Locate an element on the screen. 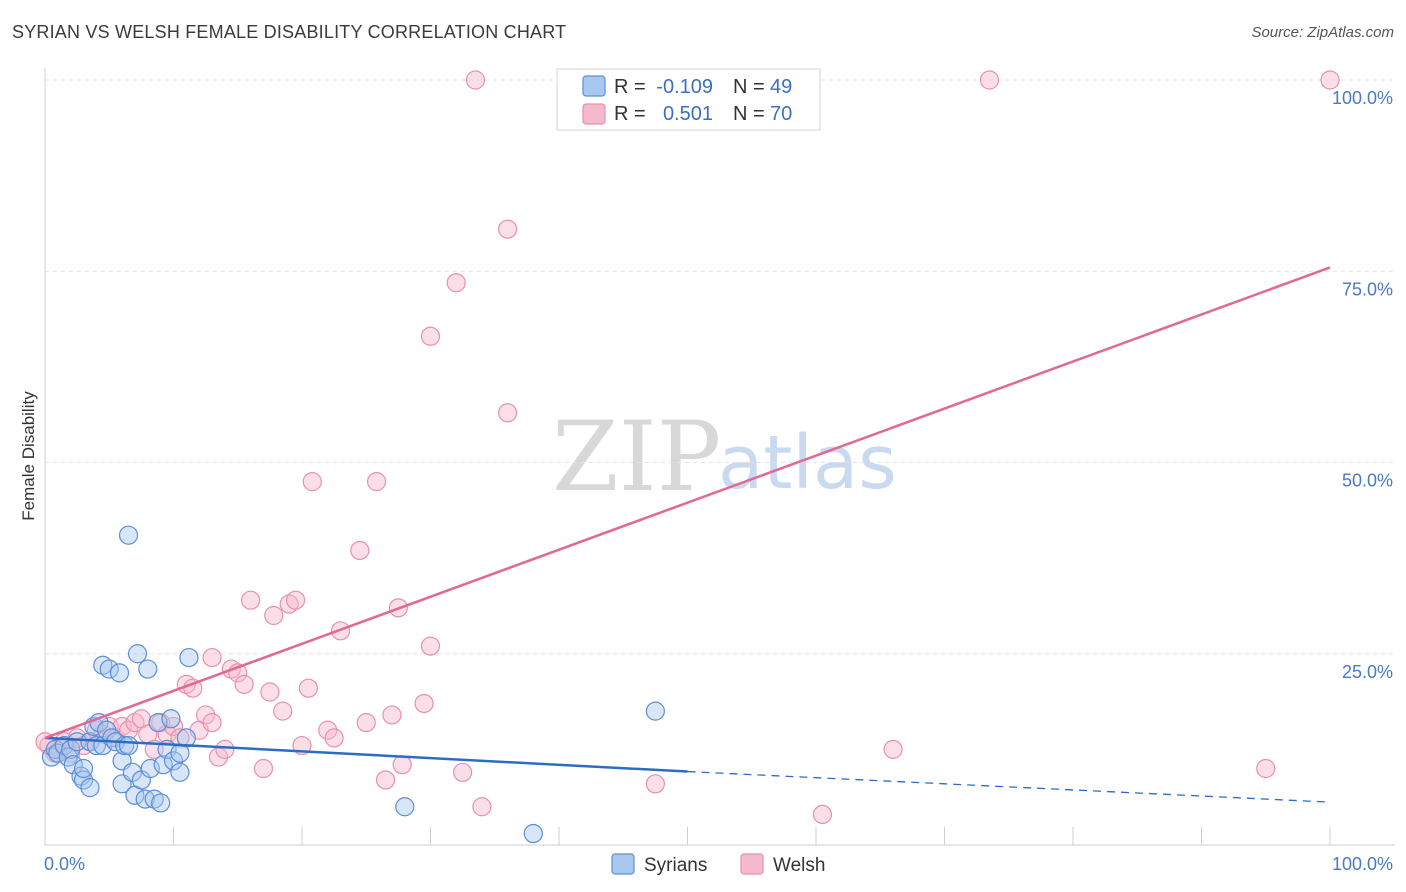 Image resolution: width=1406 pixels, height=892 pixels. legend-swatch-syrians is located at coordinates (594, 86).